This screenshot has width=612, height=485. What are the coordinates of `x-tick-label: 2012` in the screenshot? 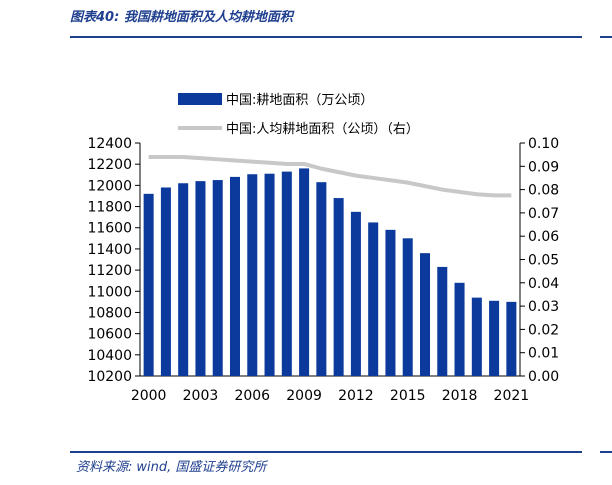 It's located at (356, 396).